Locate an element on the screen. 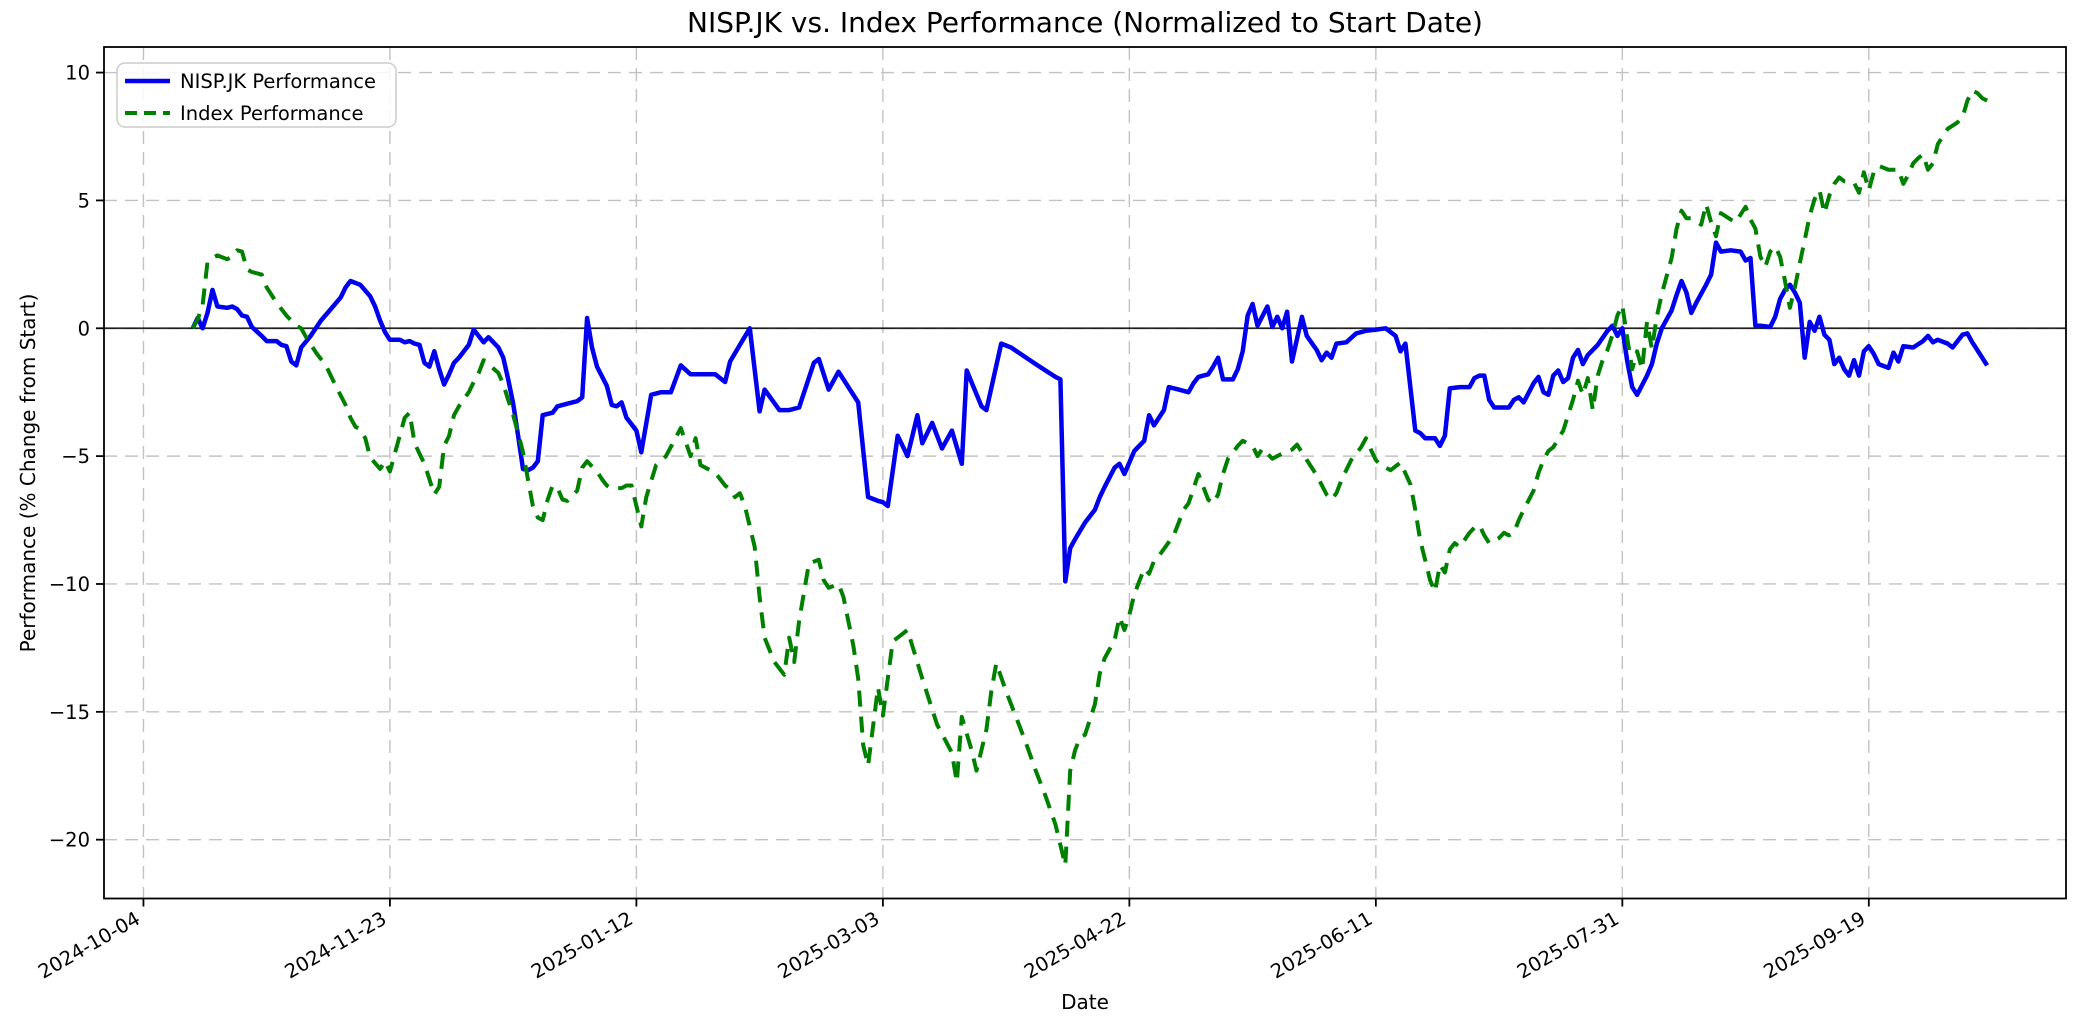 The width and height of the screenshot is (2084, 1035). x-tick-label: 2024-11-23 is located at coordinates (336, 945).